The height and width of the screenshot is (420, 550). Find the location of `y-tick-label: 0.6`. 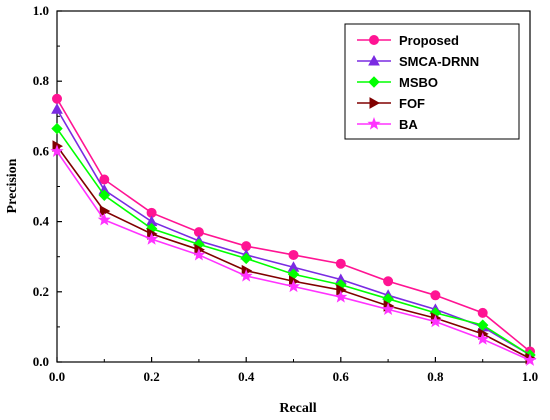

y-tick-label: 0.6 is located at coordinates (41, 150).